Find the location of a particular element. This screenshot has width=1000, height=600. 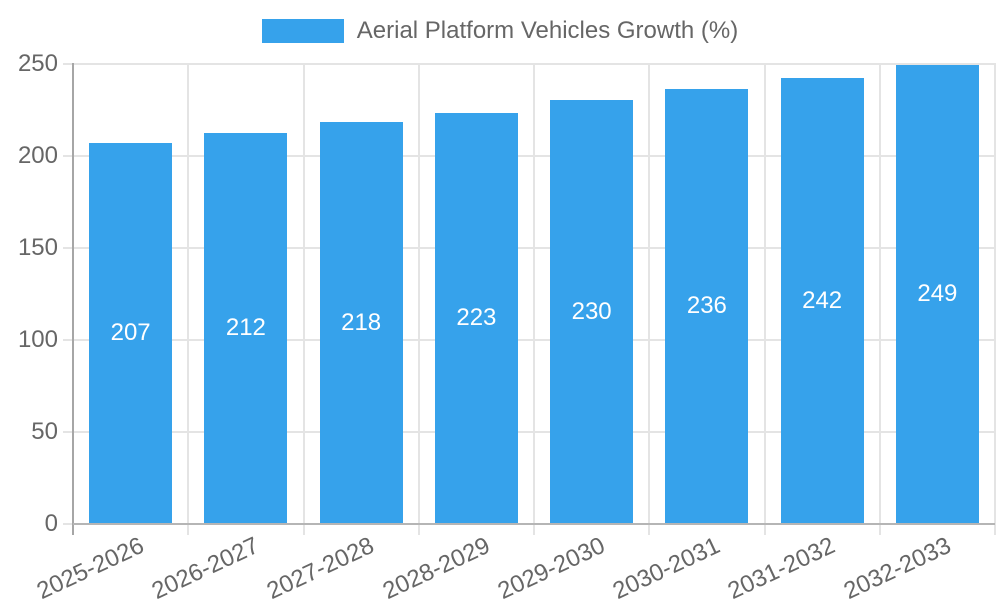

legend-swatch is located at coordinates (302, 31).